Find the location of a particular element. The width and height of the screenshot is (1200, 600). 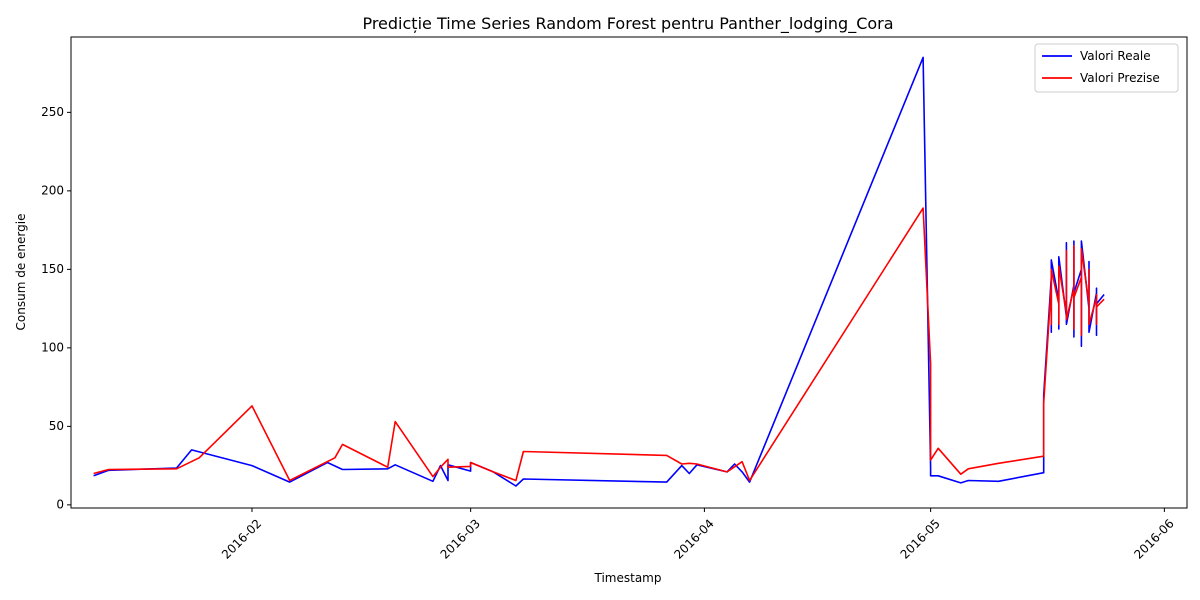

y-tick-label: 0 is located at coordinates (60, 504).